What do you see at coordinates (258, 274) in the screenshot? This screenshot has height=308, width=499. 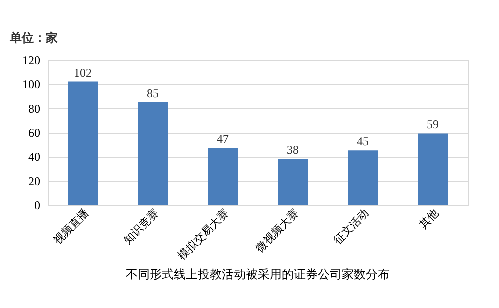 I see `text: 不同形式线上投教活动被采用的证券公司家数分布` at bounding box center [258, 274].